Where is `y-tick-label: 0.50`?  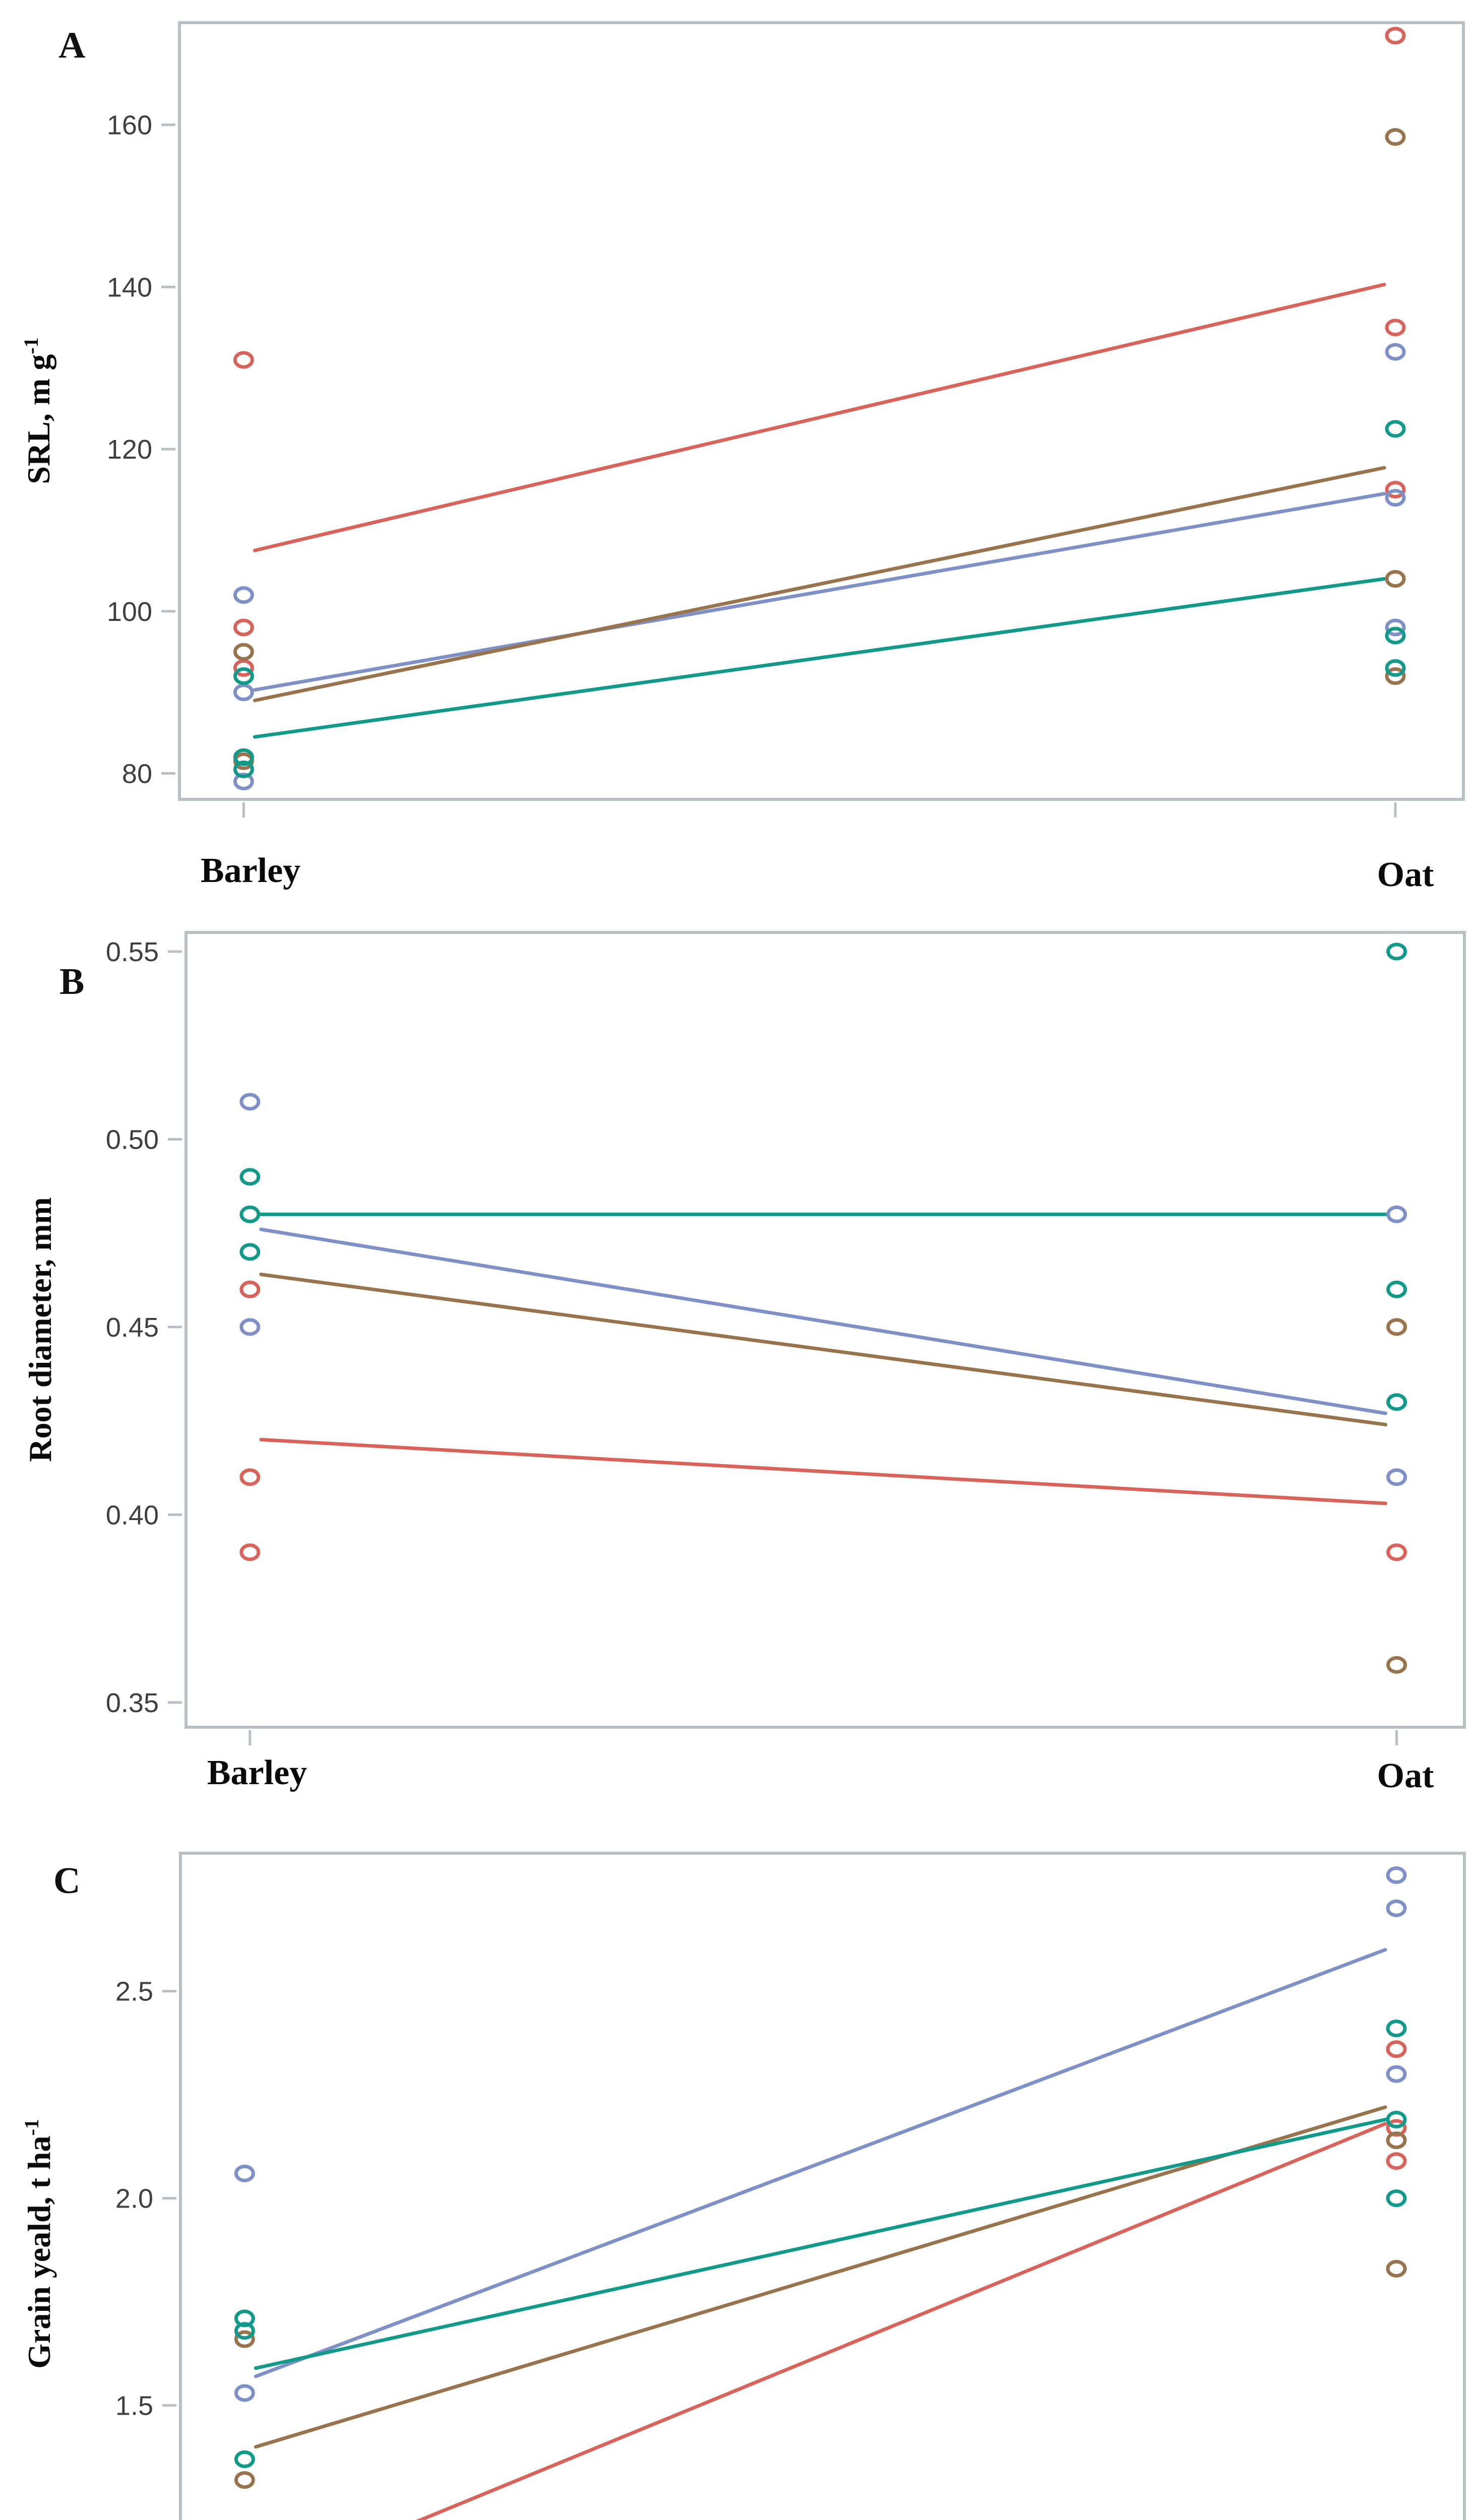
y-tick-label: 0.50 is located at coordinates (133, 1139).